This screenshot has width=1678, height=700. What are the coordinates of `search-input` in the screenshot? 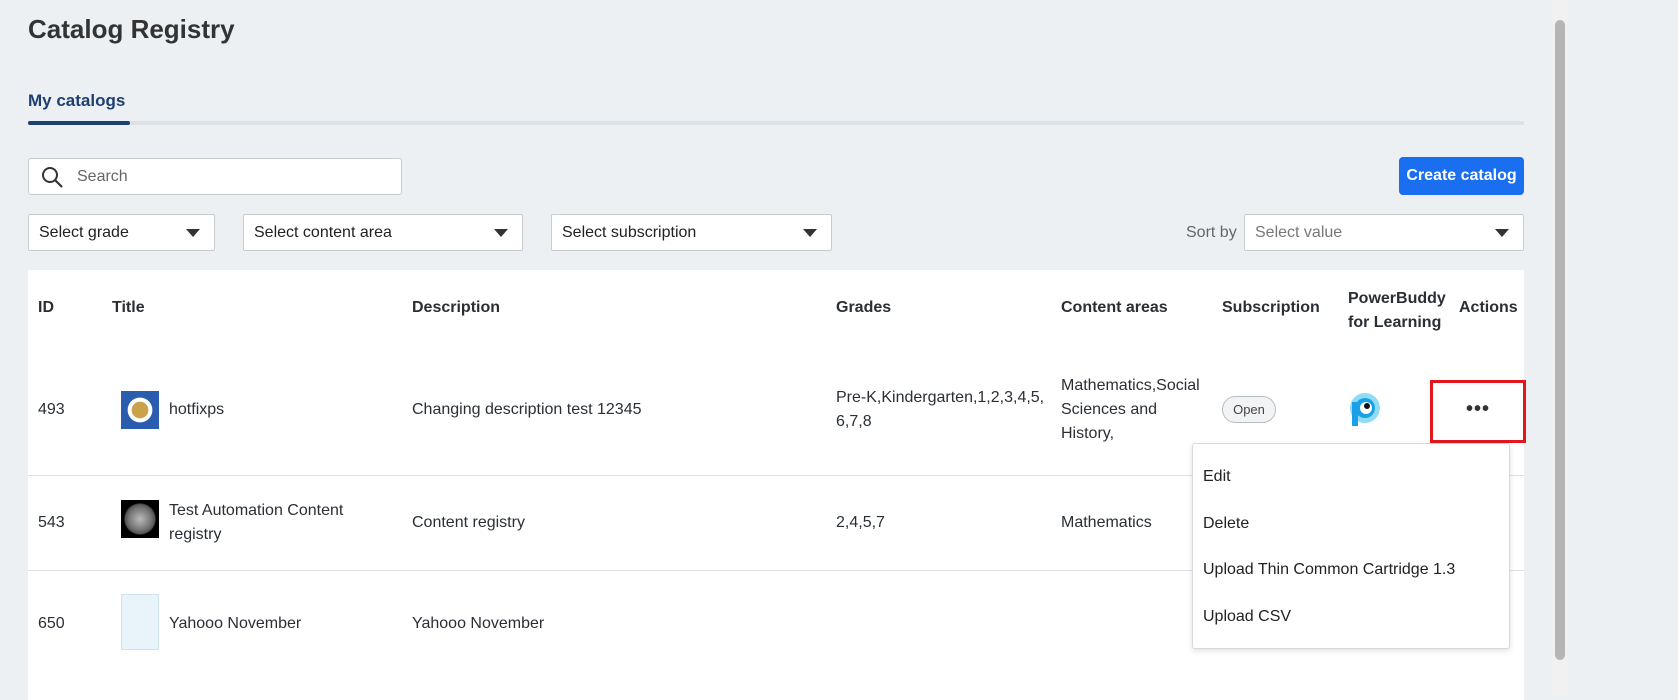 It's located at (227, 176).